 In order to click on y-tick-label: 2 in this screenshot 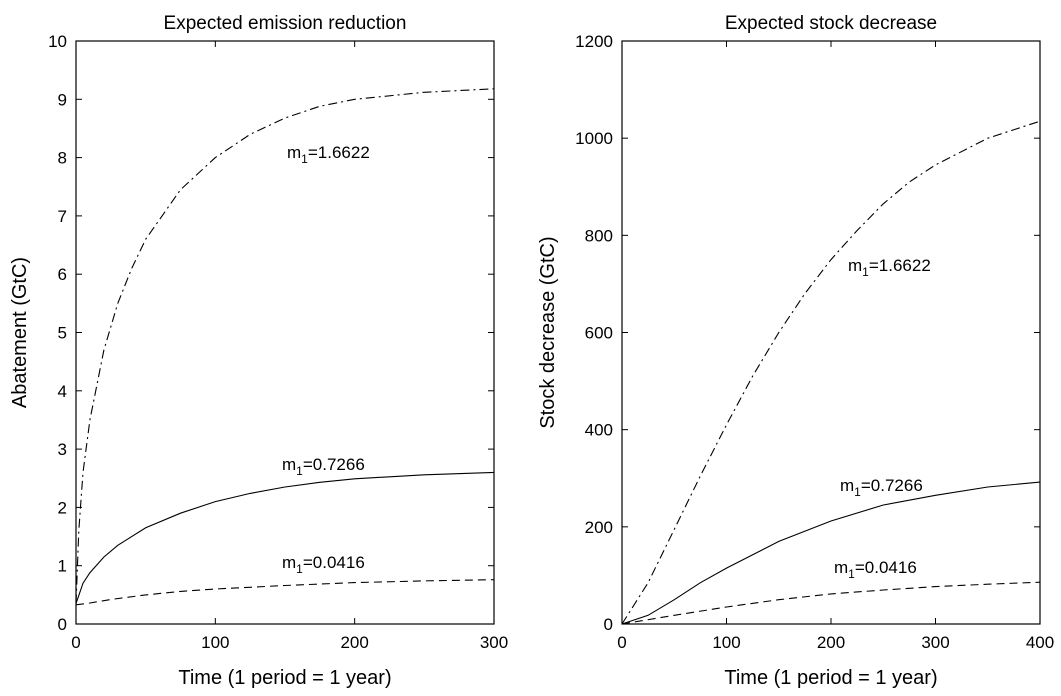, I will do `click(62, 507)`.